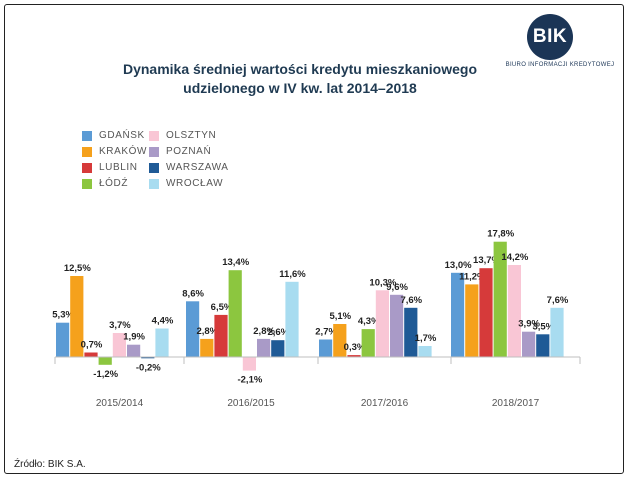  Describe the element at coordinates (529, 324) in the screenshot. I see `data-label: 3,9%` at that location.